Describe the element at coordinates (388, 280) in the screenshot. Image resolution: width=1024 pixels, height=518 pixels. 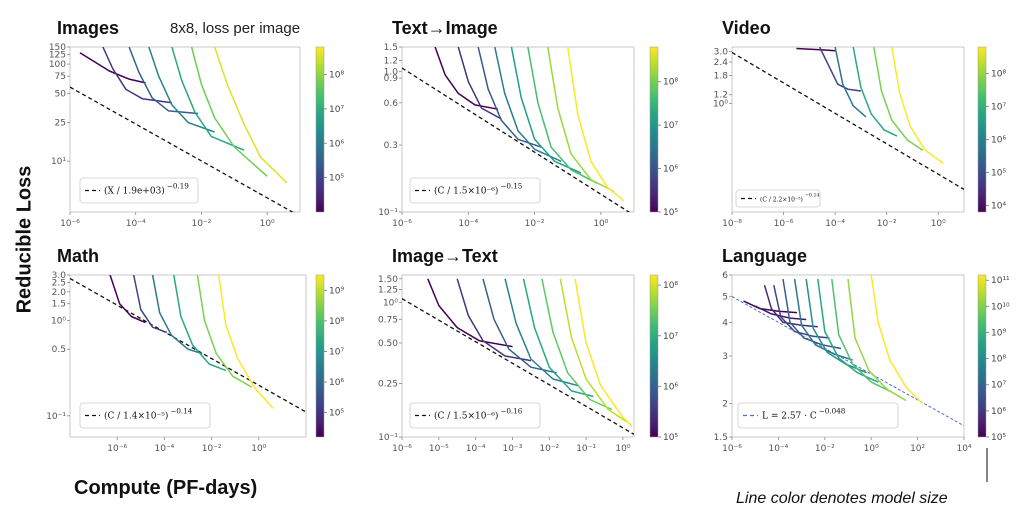
I see `y-tick-label: 1.50` at that location.